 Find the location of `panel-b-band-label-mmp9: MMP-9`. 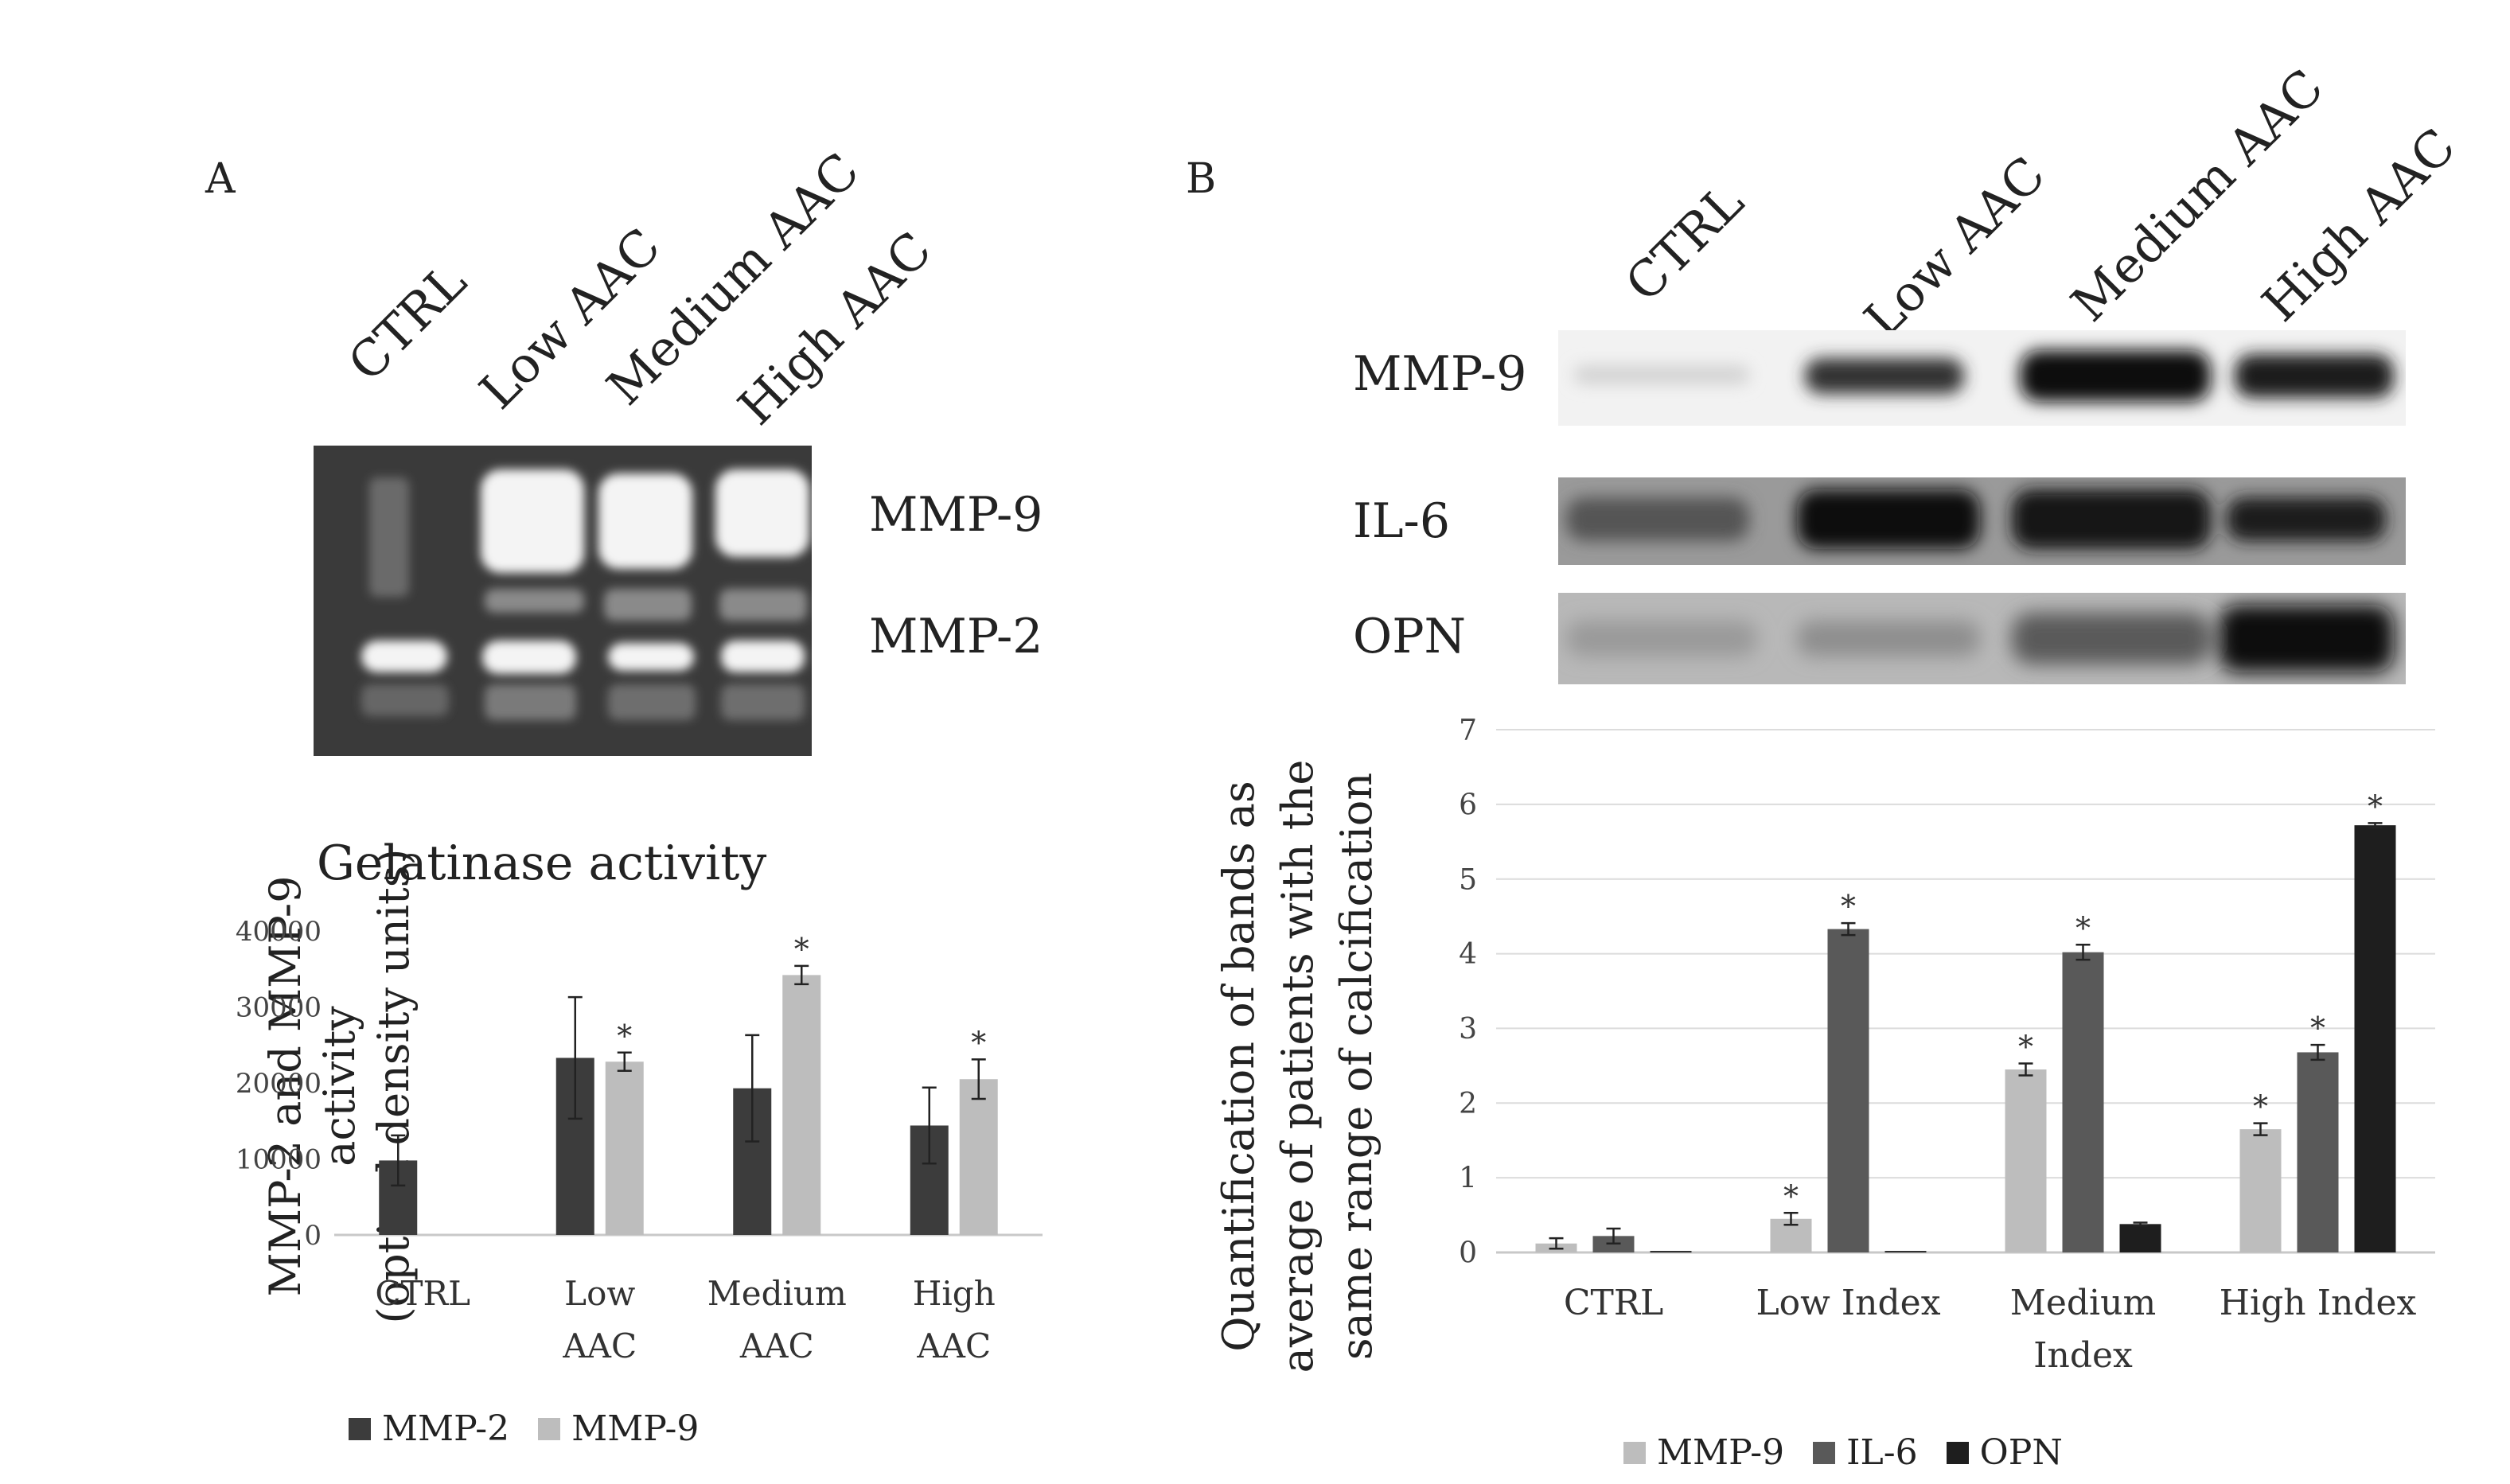

panel-b-band-label-mmp9: MMP-9 is located at coordinates (1440, 374).